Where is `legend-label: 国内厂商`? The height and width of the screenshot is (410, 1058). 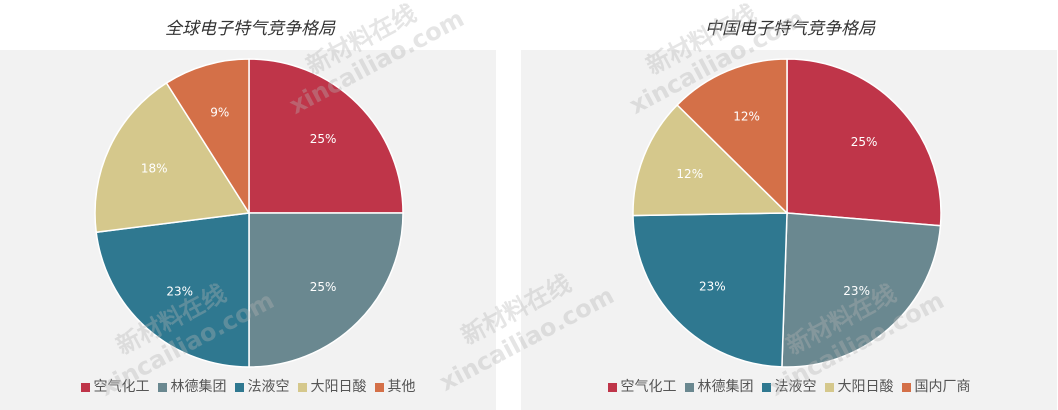
legend-label: 国内厂商 is located at coordinates (942, 387).